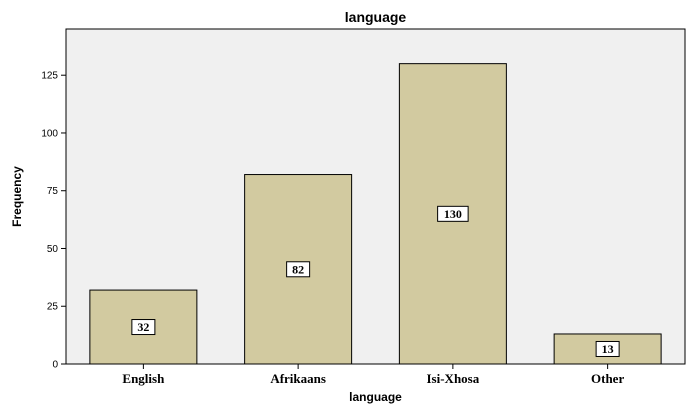 This screenshot has width=691, height=405. I want to click on data-label: 32, so click(143, 327).